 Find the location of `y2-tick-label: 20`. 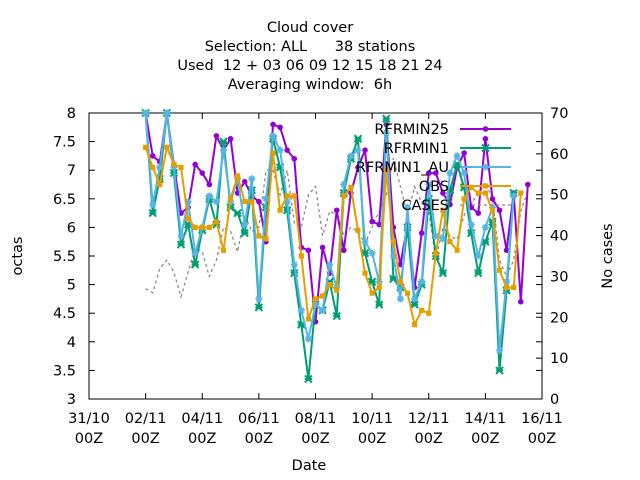

y2-tick-label: 20 is located at coordinates (559, 318).